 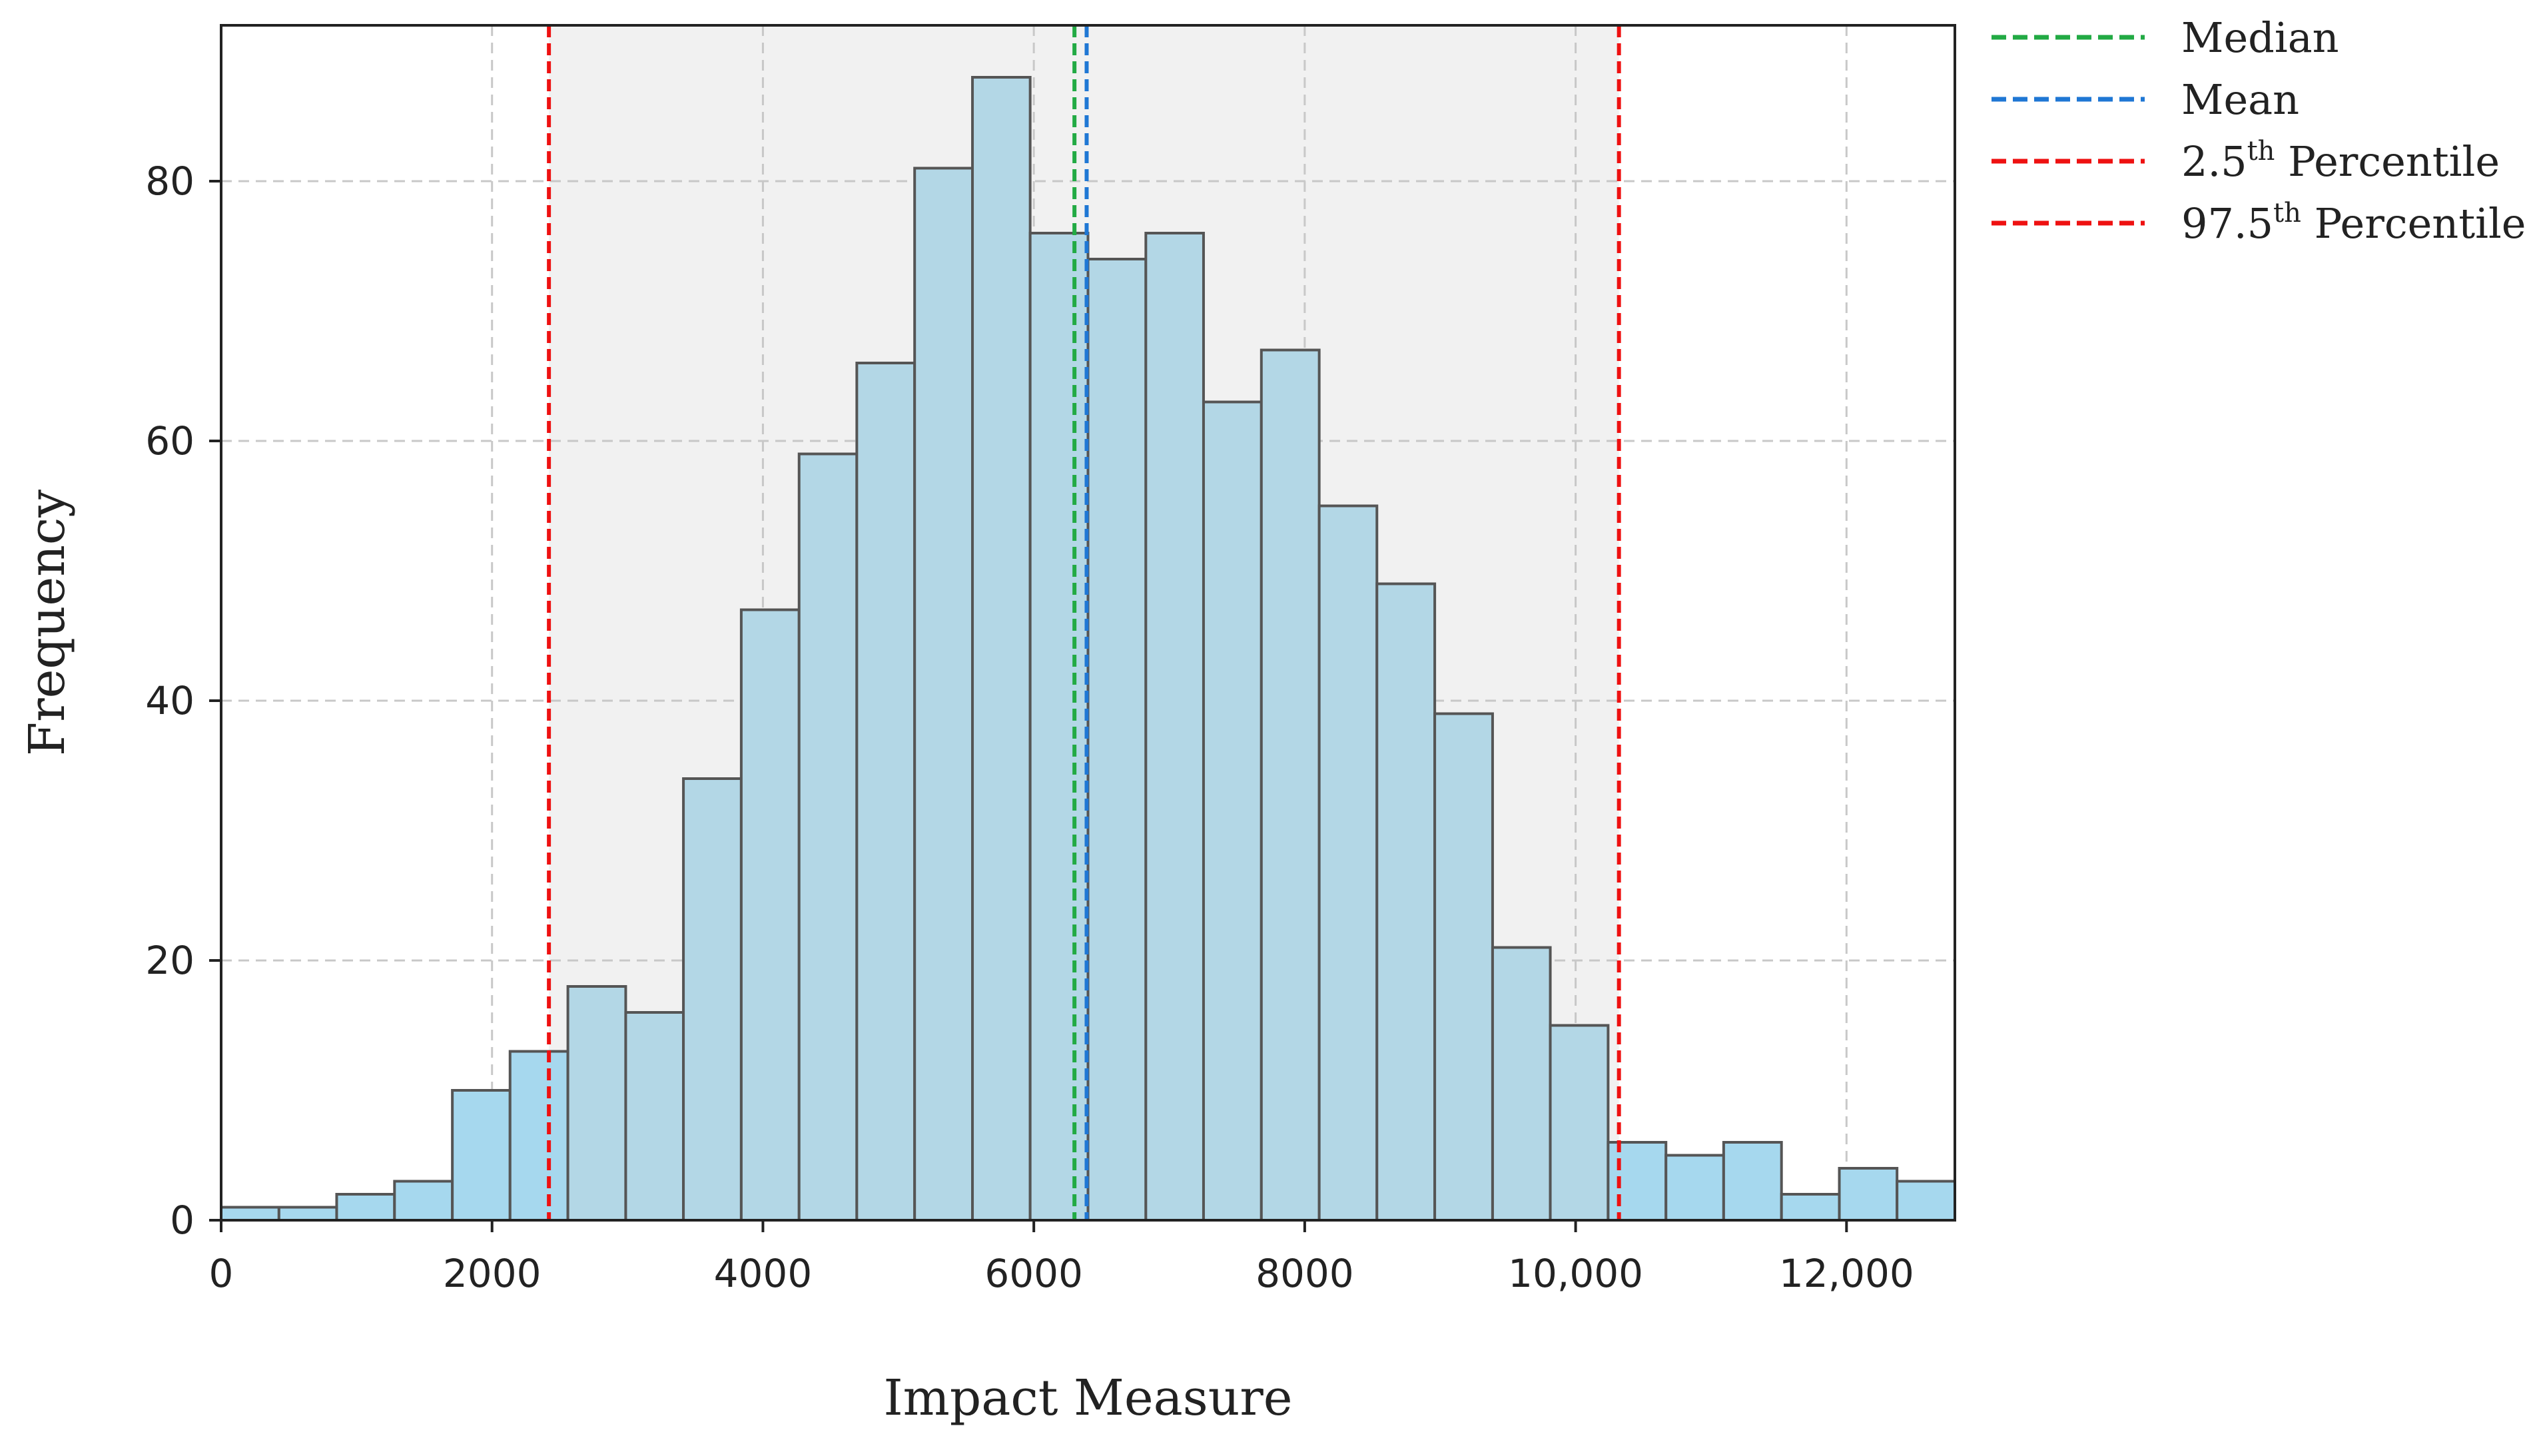 What do you see at coordinates (1846, 1273) in the screenshot?
I see `x-tick-label: 12,000` at bounding box center [1846, 1273].